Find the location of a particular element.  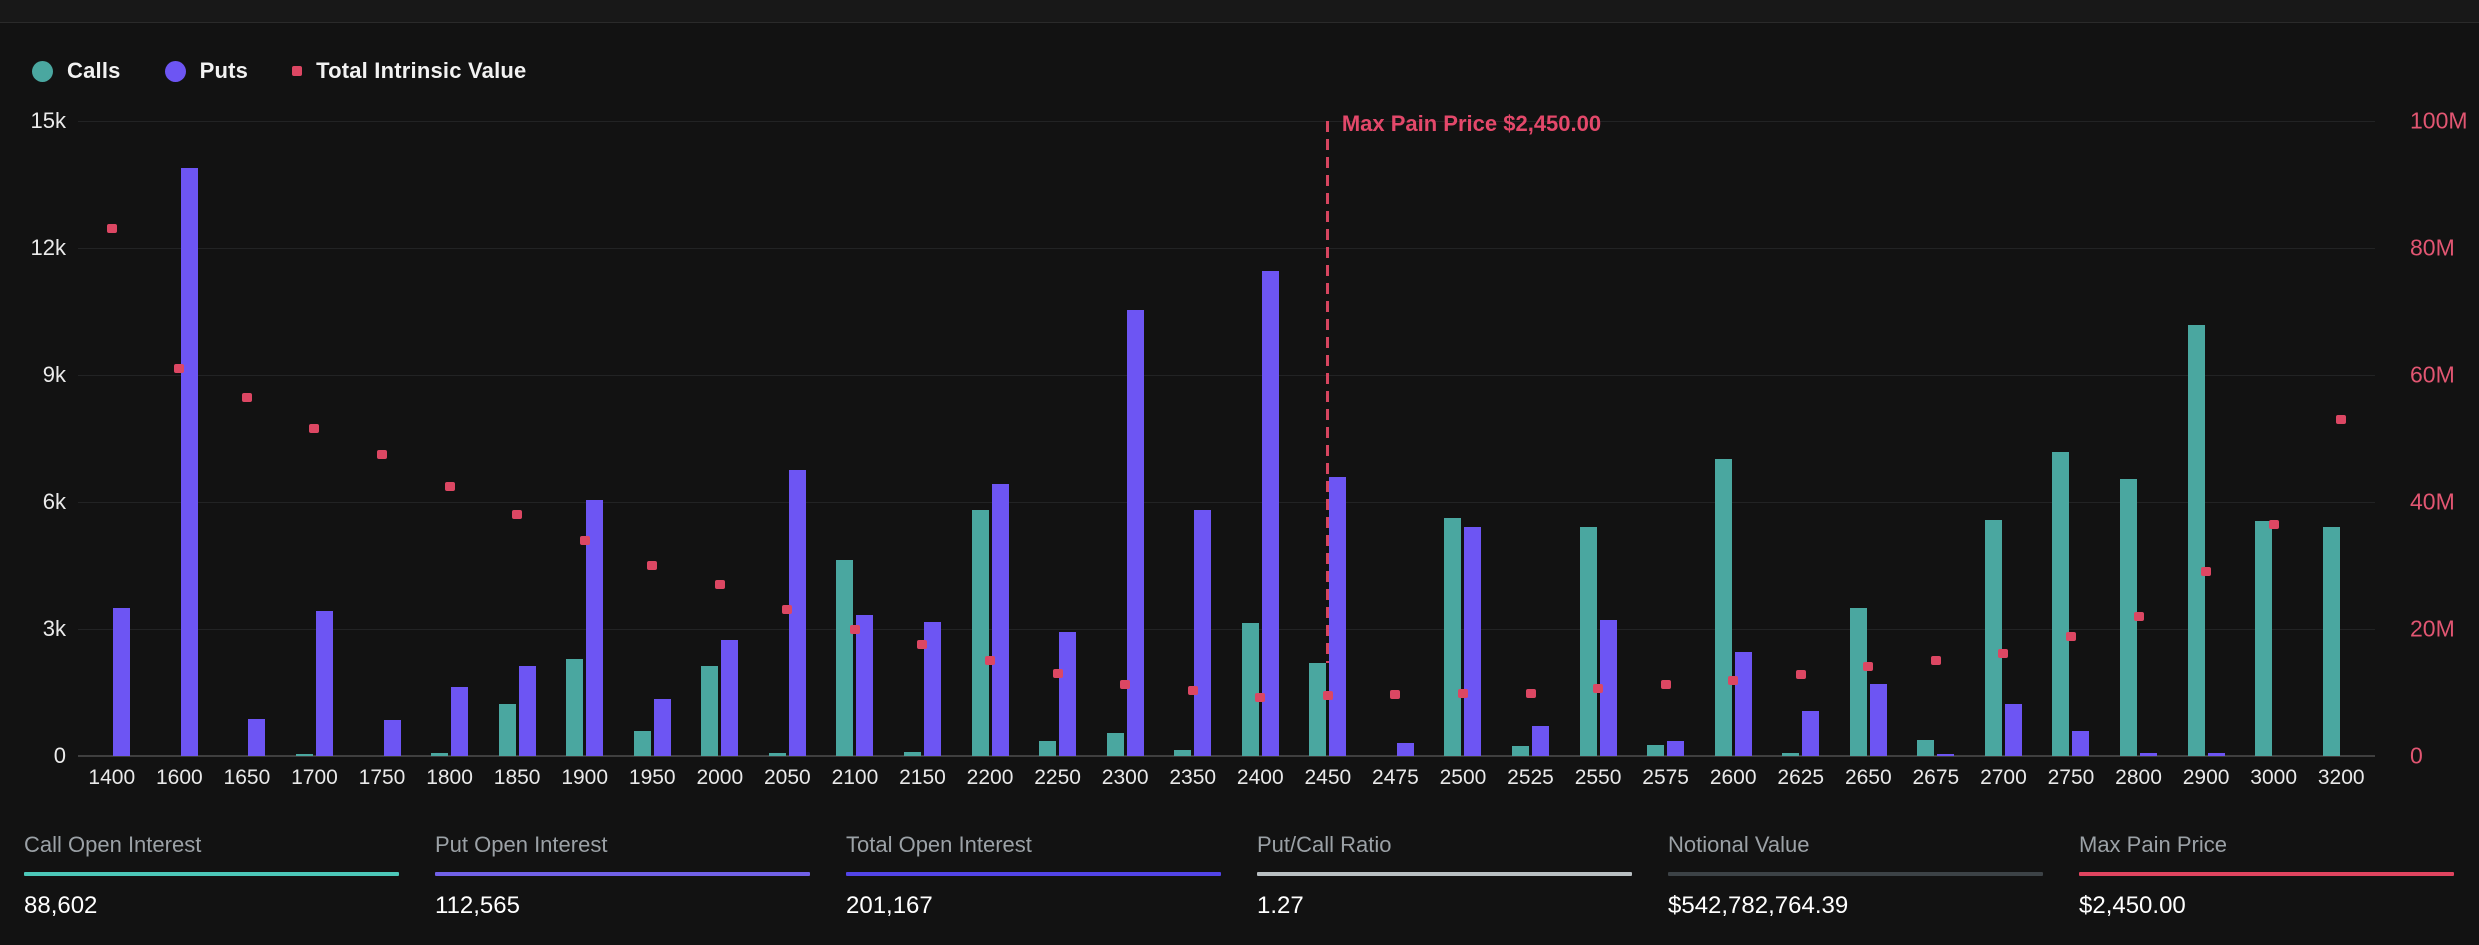

intrinsic-value-dot-1950 is located at coordinates (652, 565).